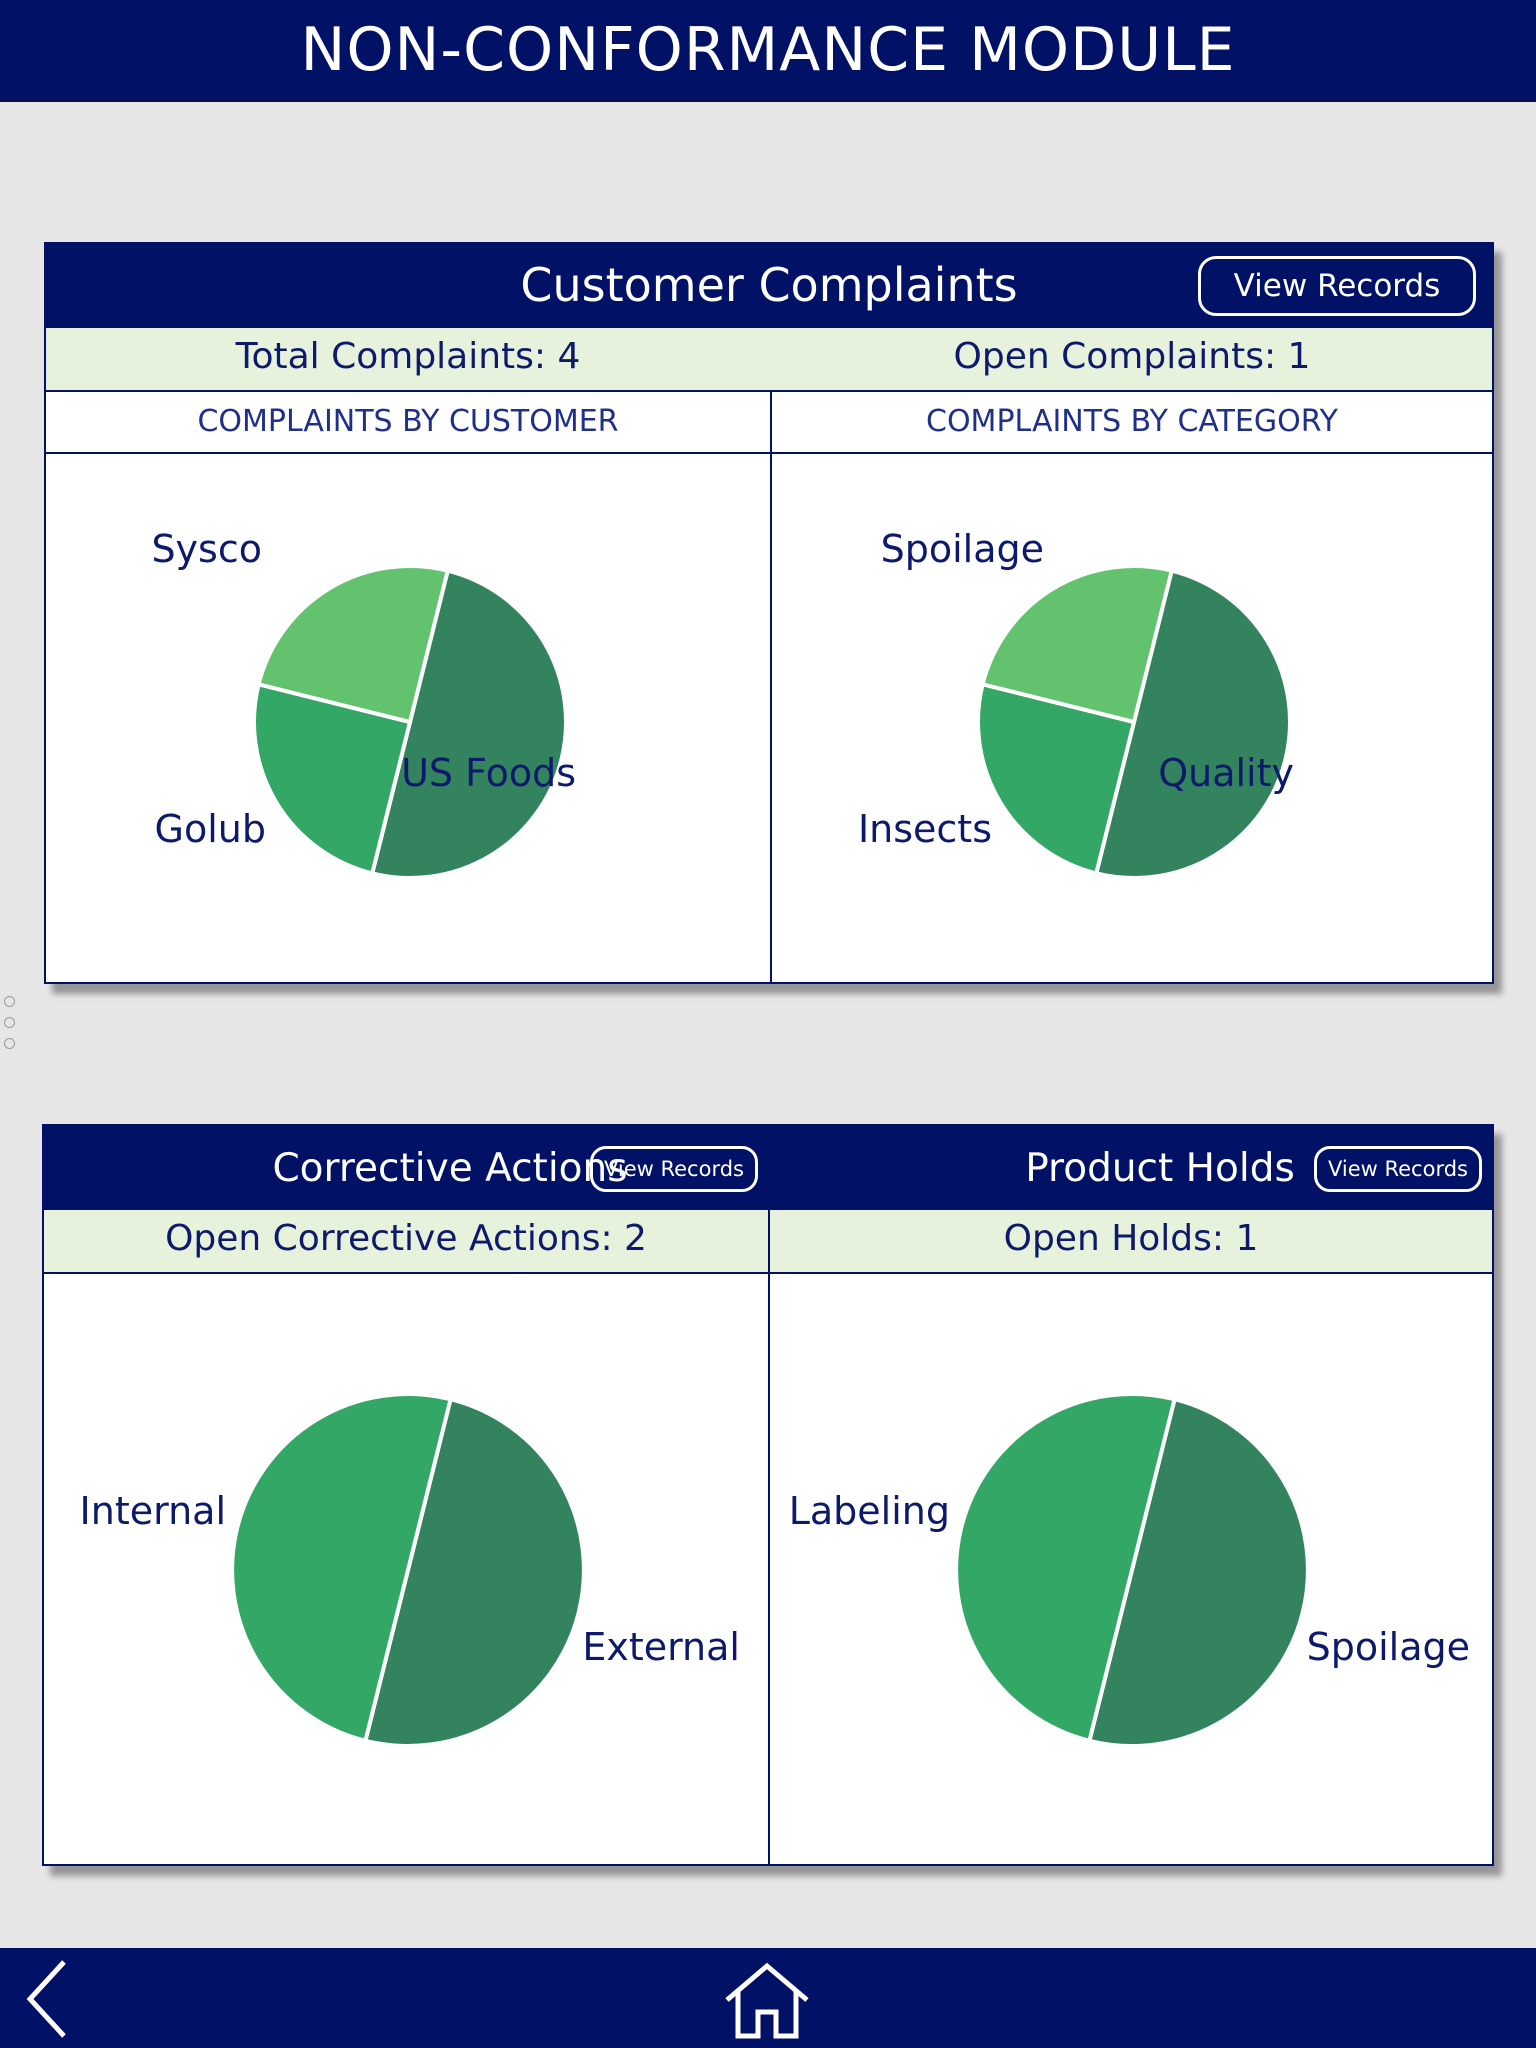  I want to click on pie-label-external: External, so click(661, 1647).